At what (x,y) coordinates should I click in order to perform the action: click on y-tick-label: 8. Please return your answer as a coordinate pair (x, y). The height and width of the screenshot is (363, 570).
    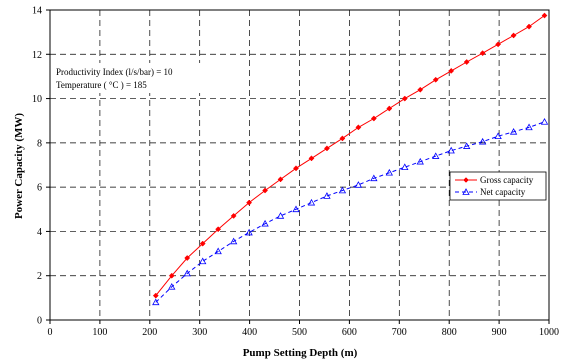
    Looking at the image, I should click on (39, 143).